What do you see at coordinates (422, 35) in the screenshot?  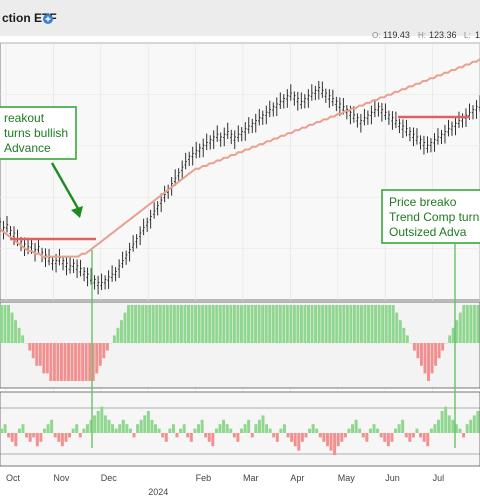 I see `ohlc-label-1: H:` at bounding box center [422, 35].